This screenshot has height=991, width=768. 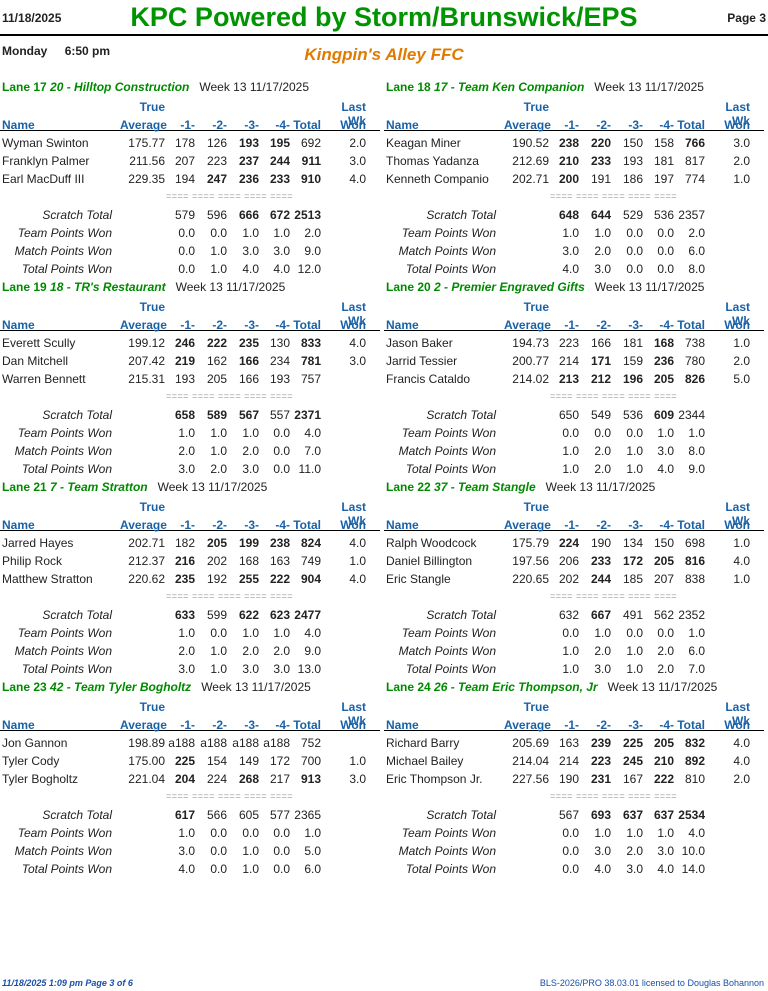 What do you see at coordinates (568, 215) in the screenshot?
I see `summary-value: 648` at bounding box center [568, 215].